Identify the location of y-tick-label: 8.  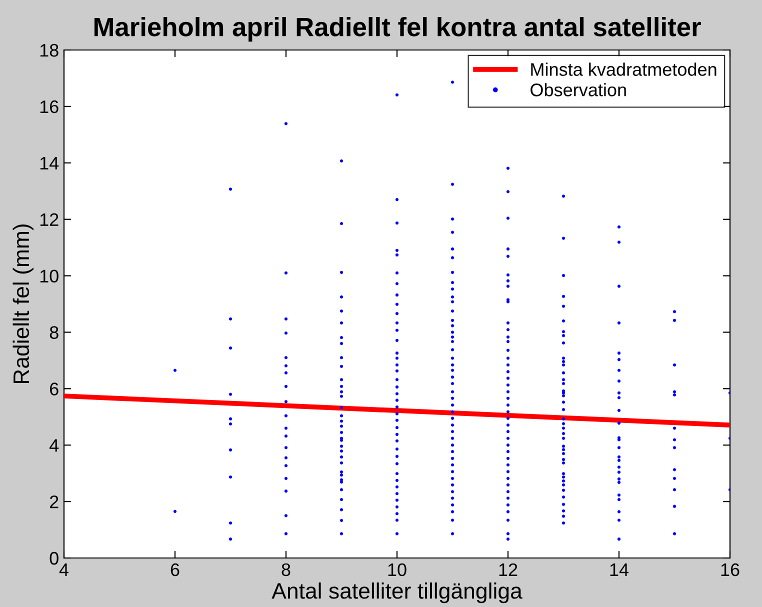
(54, 332).